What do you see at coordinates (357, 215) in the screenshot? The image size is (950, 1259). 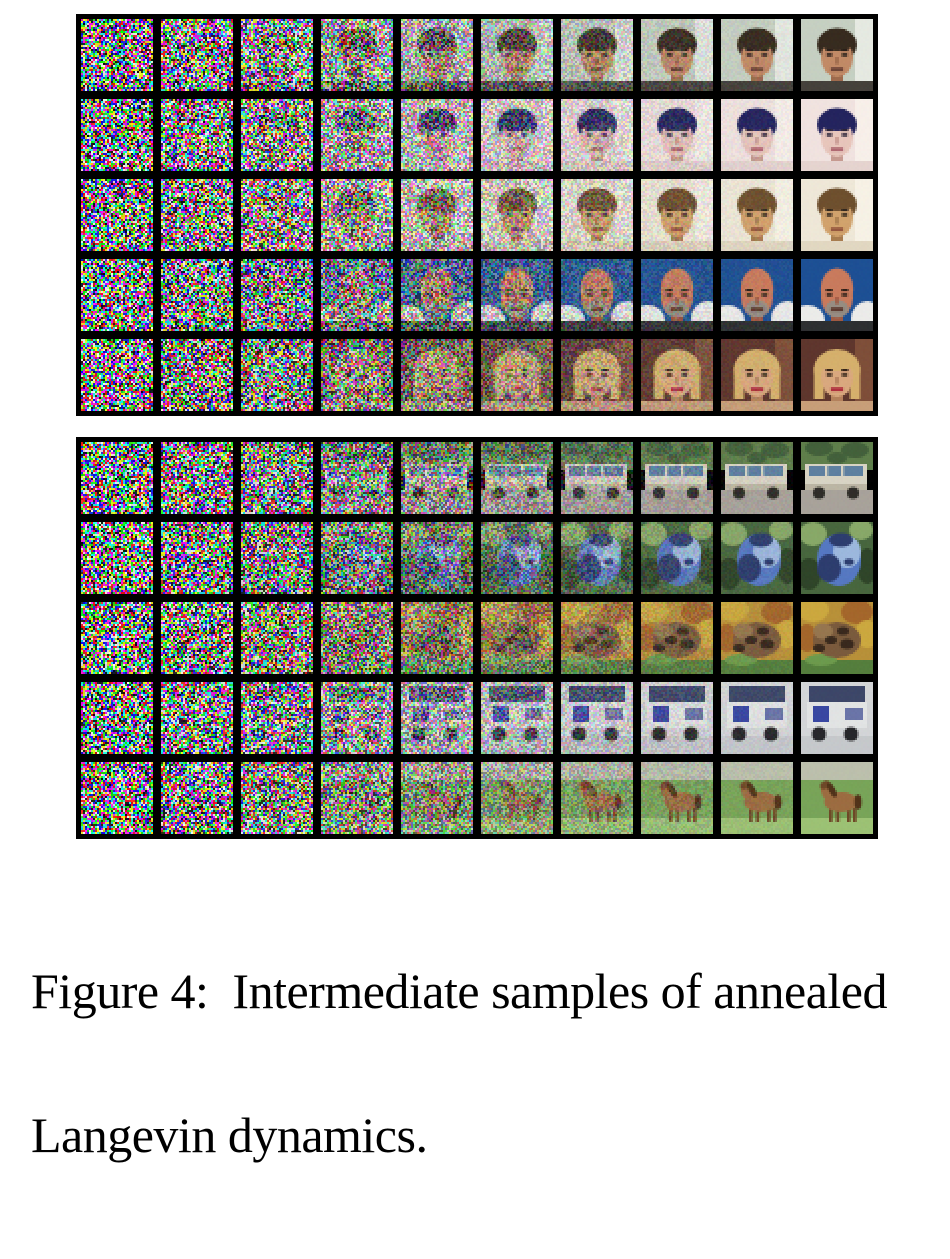 I see `sample-cell-celeba-faces-r3-c4` at bounding box center [357, 215].